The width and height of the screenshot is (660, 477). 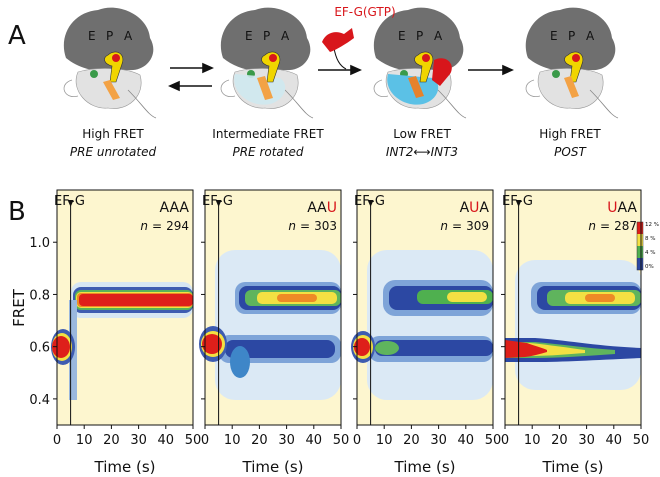 I want to click on codon-label: AUA, so click(x=475, y=208).